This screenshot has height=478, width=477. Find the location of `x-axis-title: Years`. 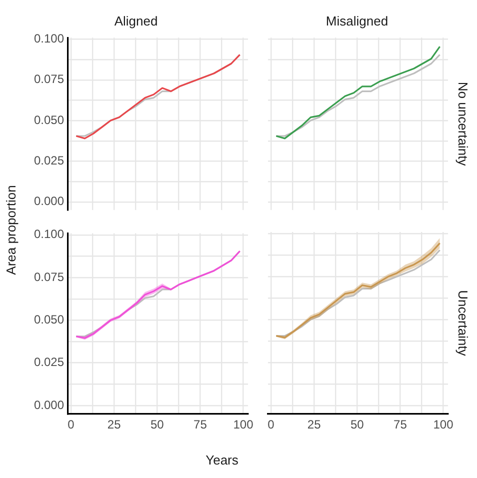

x-axis-title: Years is located at coordinates (222, 460).